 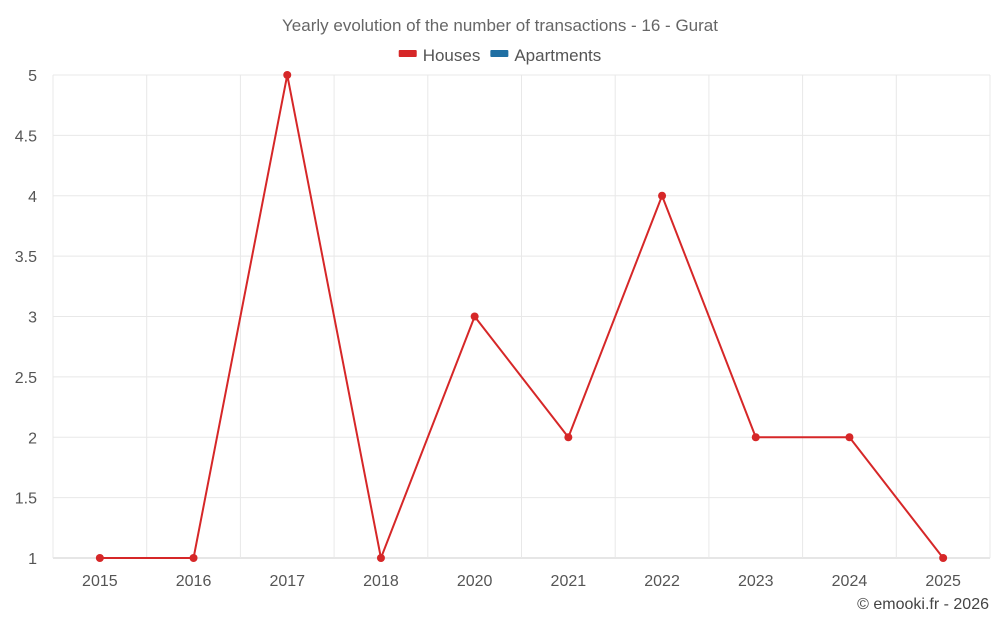 I want to click on x-tick-label: 2022, so click(x=662, y=581).